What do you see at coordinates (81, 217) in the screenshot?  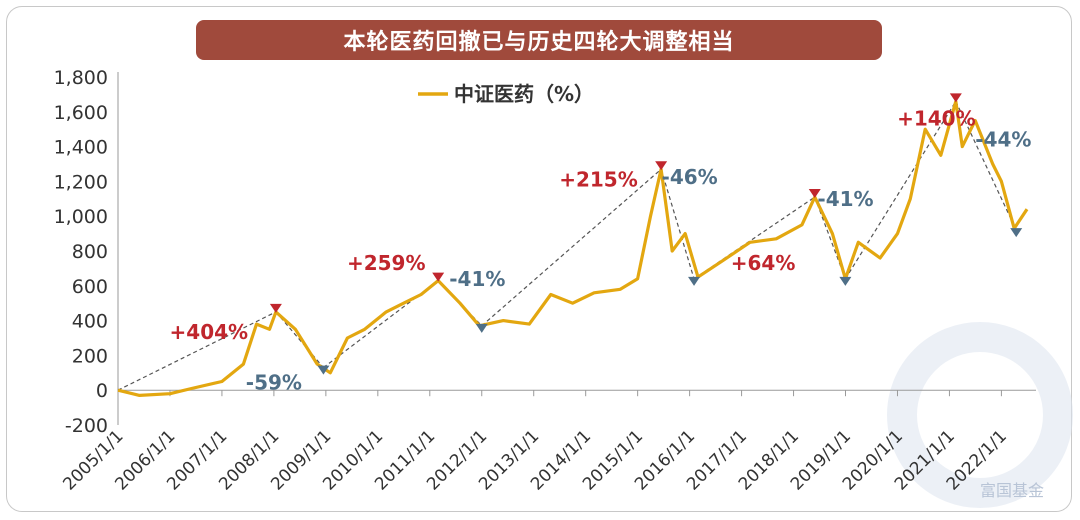 I see `y-tick-label: 1,000` at bounding box center [81, 217].